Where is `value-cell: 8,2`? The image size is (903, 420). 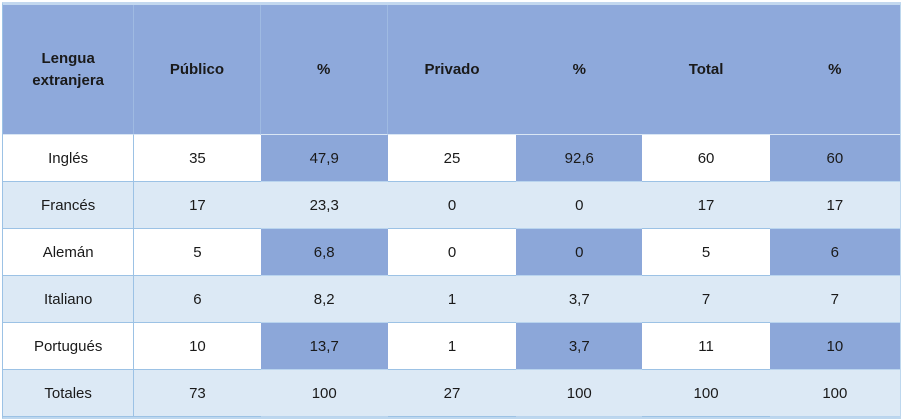
value-cell: 8,2 is located at coordinates (324, 299).